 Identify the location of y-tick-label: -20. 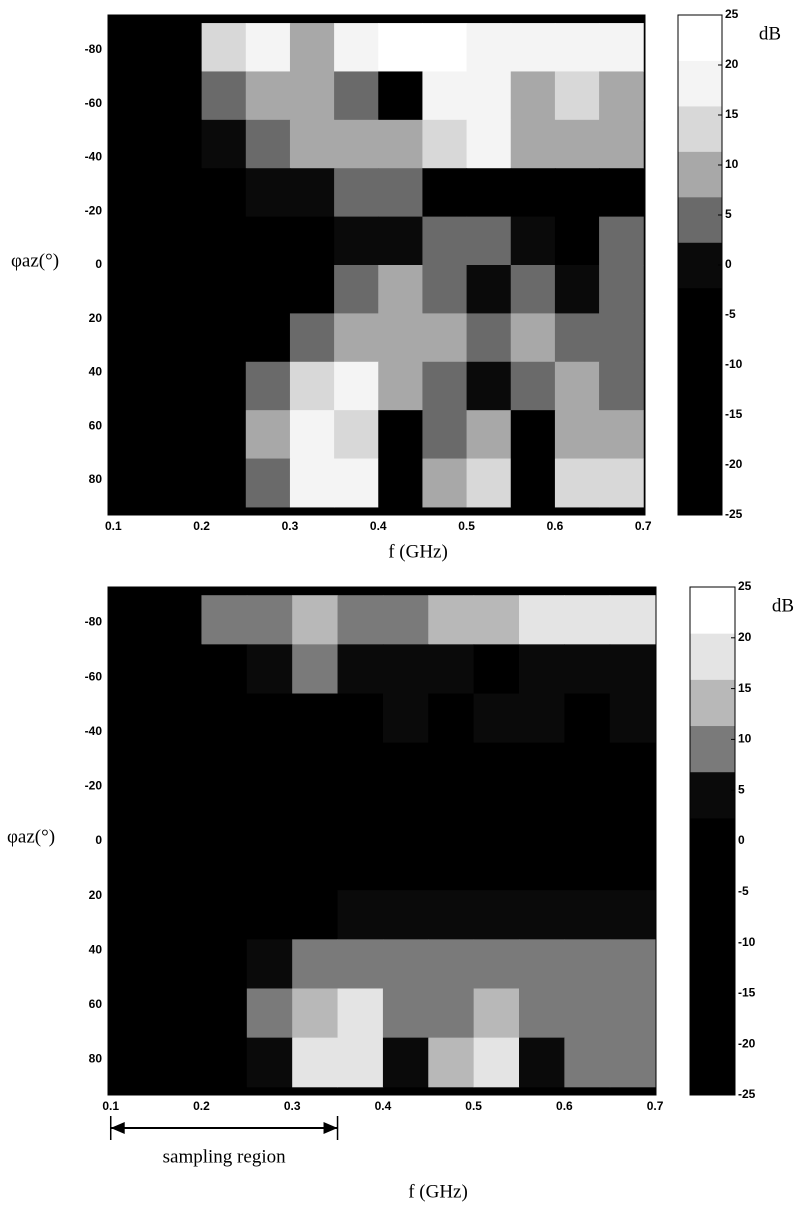
(94, 786).